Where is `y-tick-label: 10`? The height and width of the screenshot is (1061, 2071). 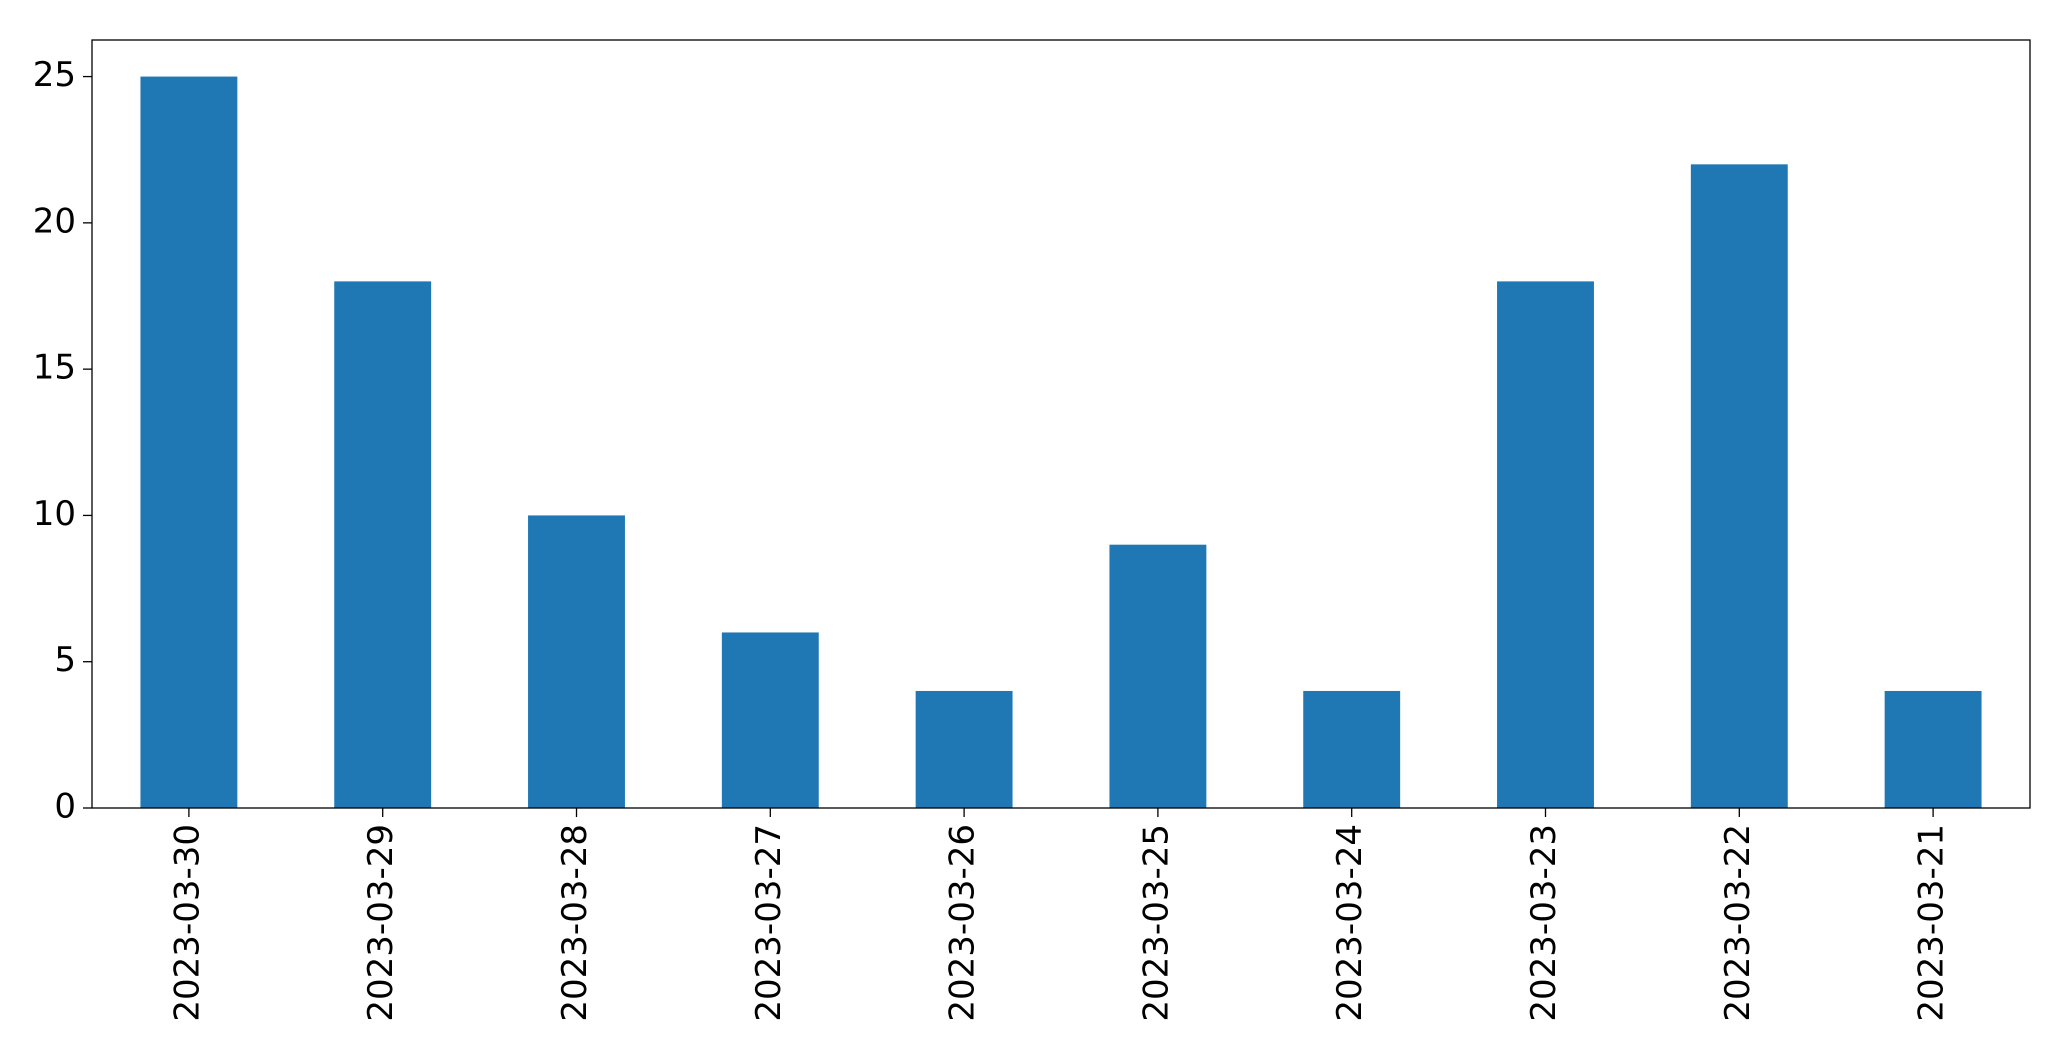 y-tick-label: 10 is located at coordinates (54, 514).